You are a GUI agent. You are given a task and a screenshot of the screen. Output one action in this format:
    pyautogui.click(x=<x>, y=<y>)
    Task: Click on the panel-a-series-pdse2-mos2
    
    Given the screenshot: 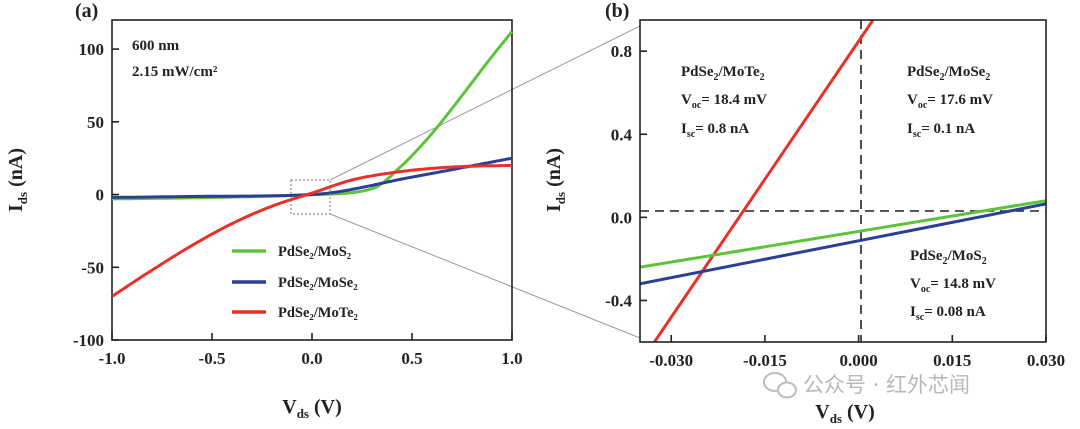 What is the action you would take?
    pyautogui.click(x=313, y=115)
    